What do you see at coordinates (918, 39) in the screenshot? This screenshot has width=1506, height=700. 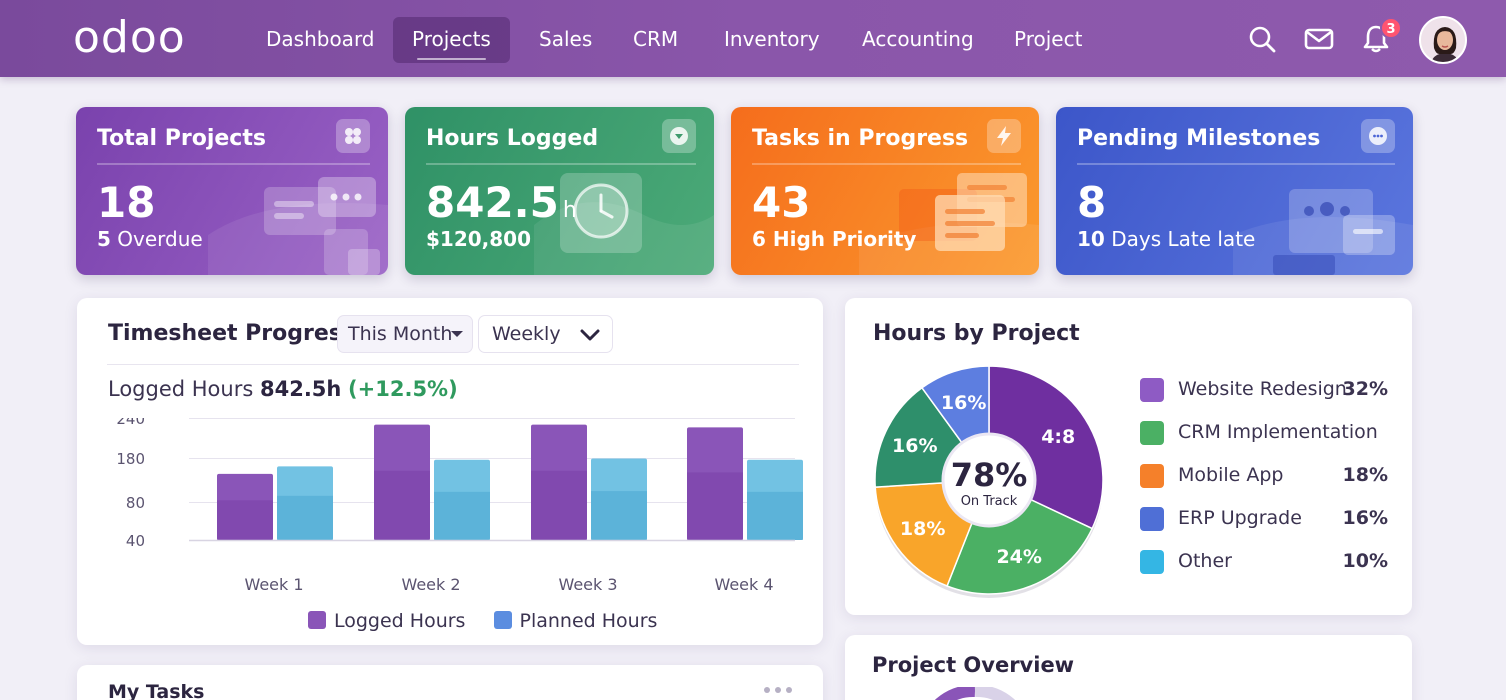 I see `nav-accounting: Accounting` at bounding box center [918, 39].